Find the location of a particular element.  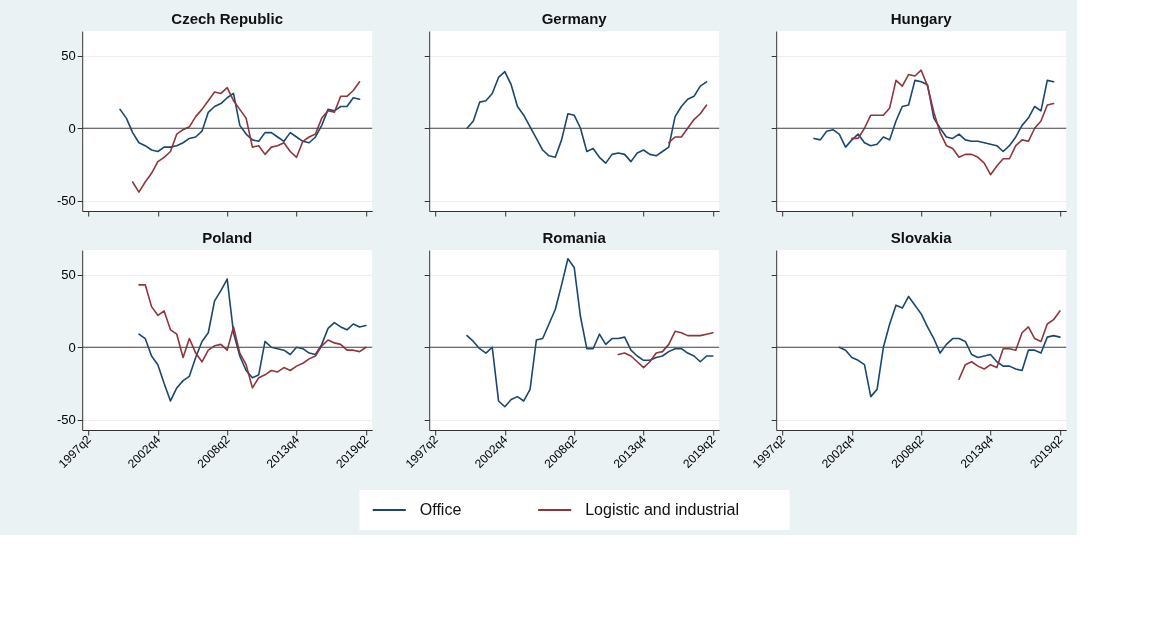

chart-title: Hungary is located at coordinates (921, 18).